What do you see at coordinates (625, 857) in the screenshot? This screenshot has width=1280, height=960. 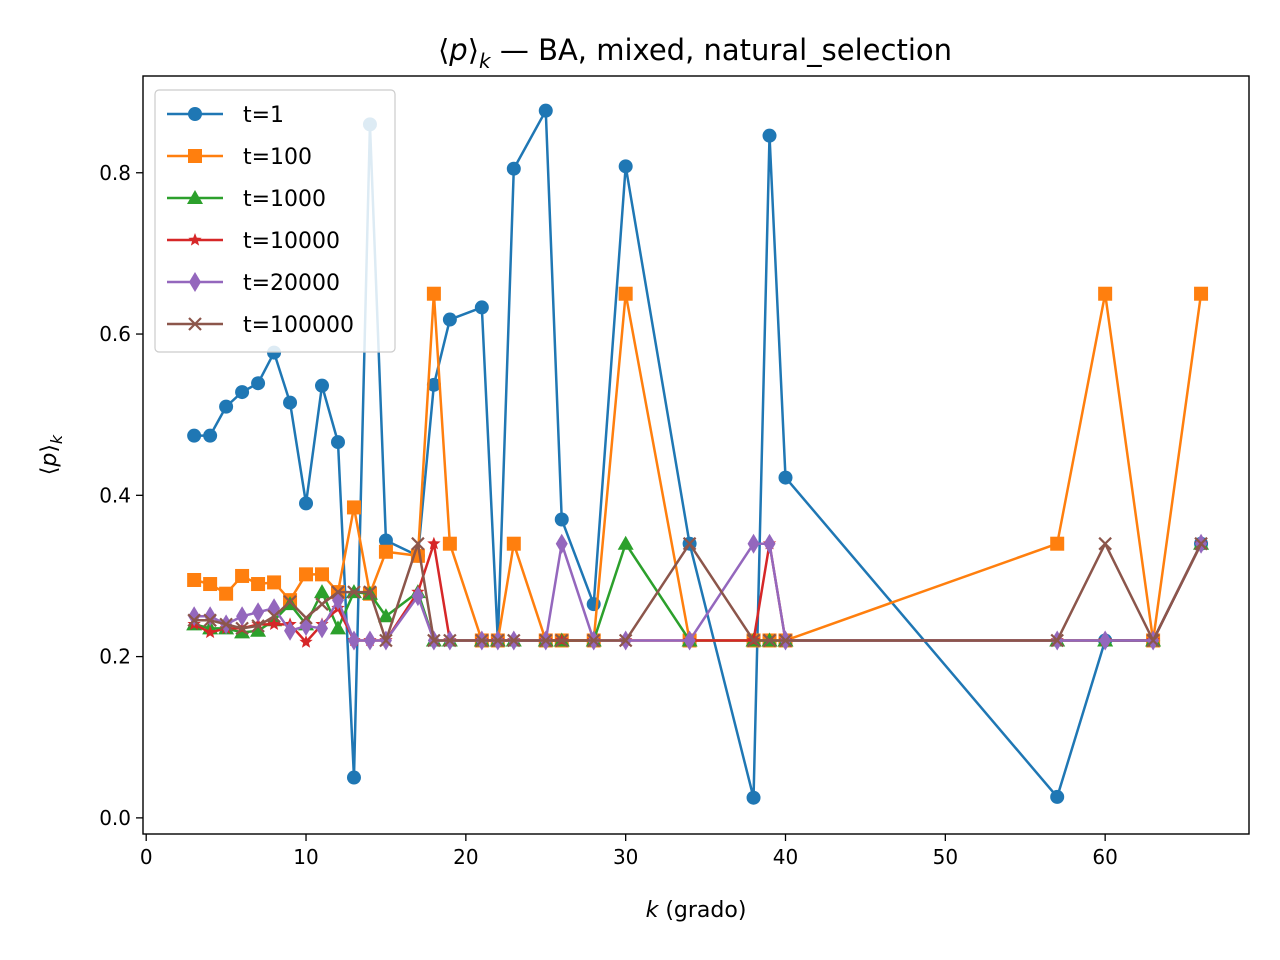 I see `x-tick-label: 30` at bounding box center [625, 857].